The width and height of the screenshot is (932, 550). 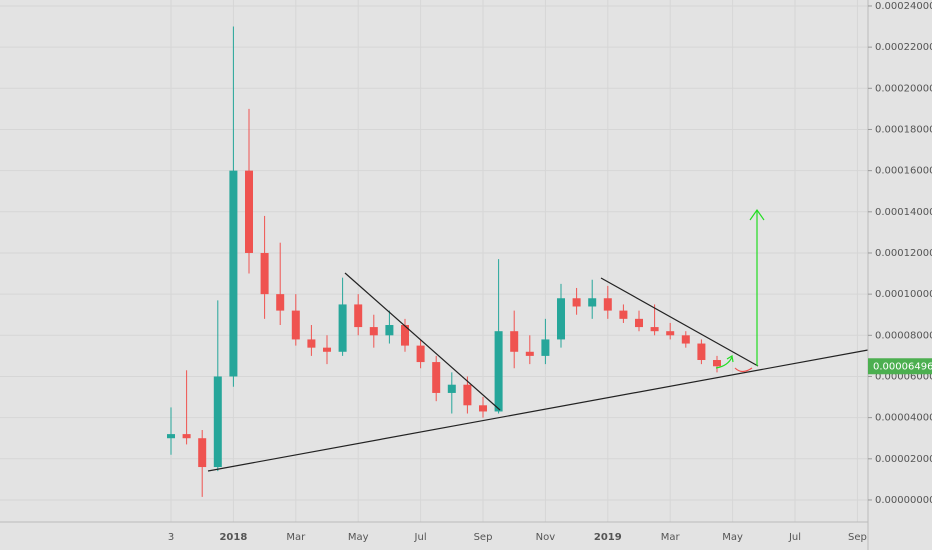 What do you see at coordinates (903, 171) in the screenshot?
I see `y-tick-label: 0.00016000` at bounding box center [903, 171].